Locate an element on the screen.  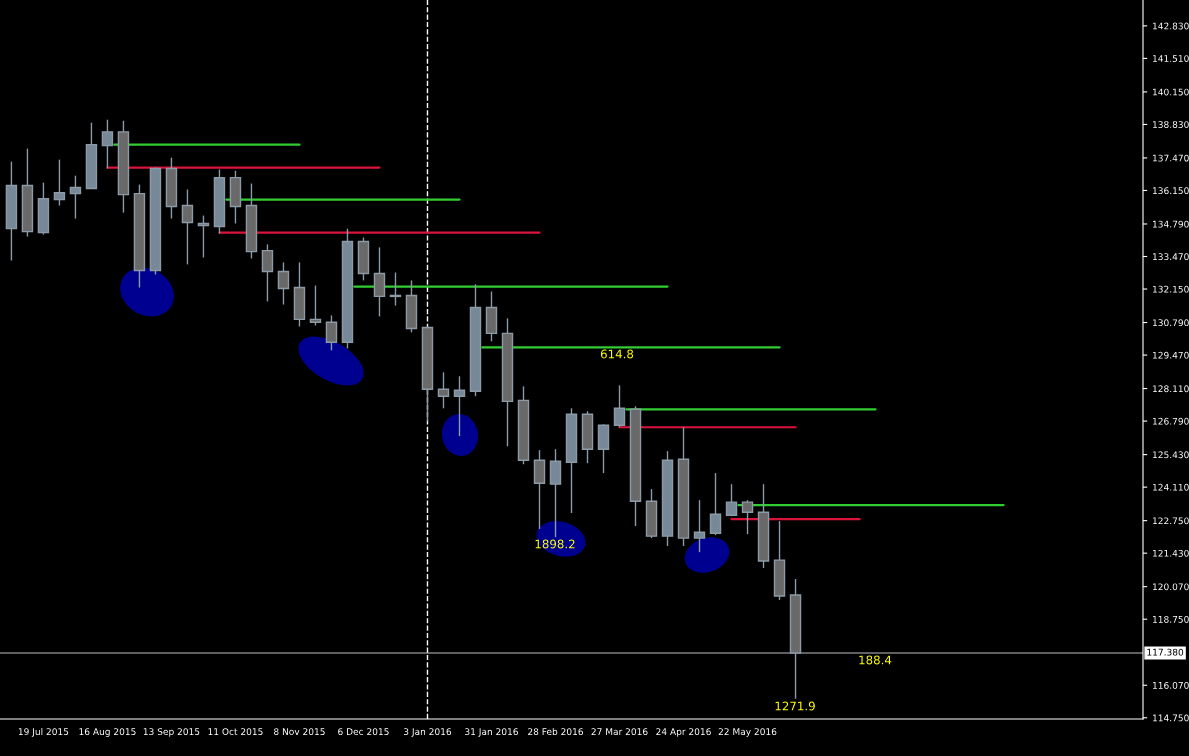
y-tick-label: 138.830 is located at coordinates (1171, 124).